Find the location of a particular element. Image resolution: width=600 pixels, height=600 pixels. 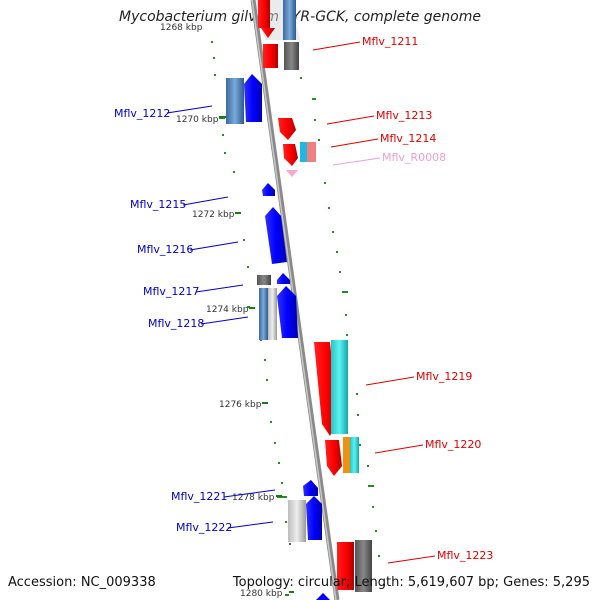

gene-label: Mflv_1214 is located at coordinates (408, 138).